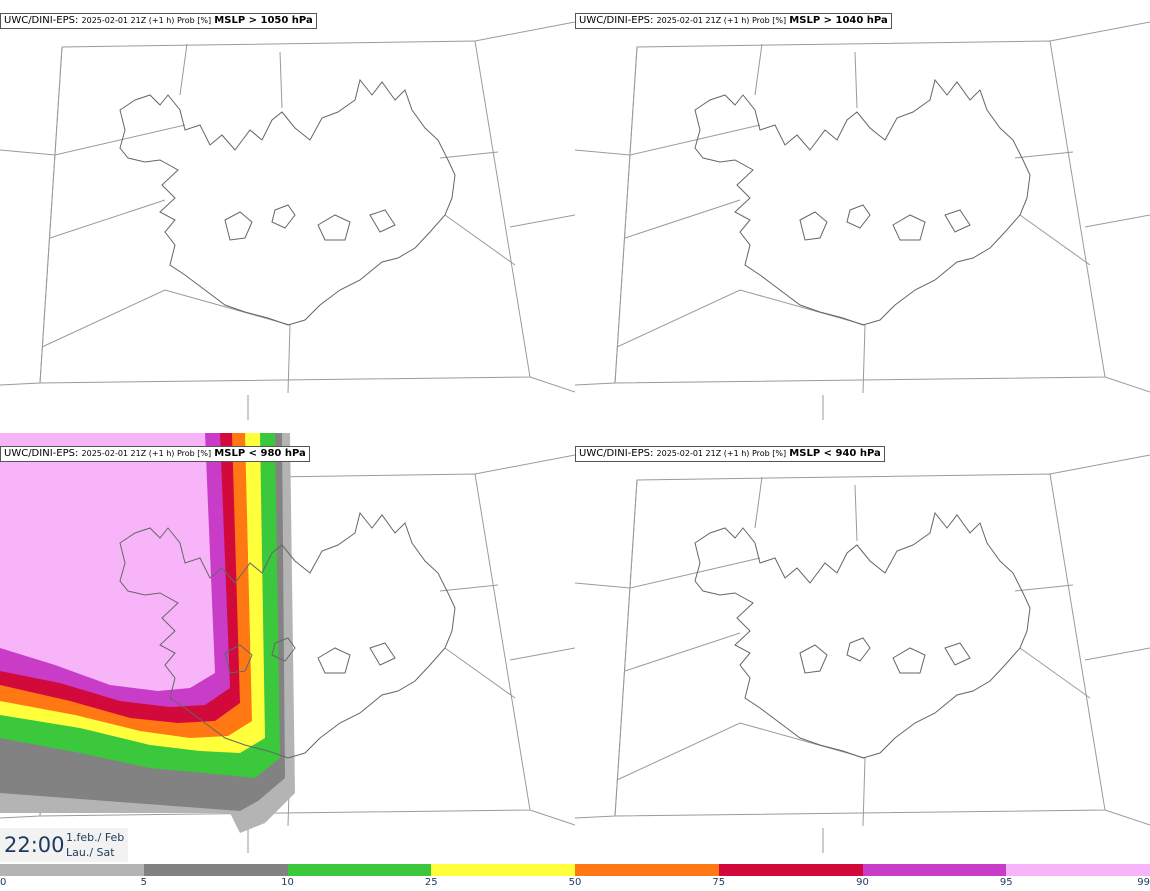 The height and width of the screenshot is (891, 1150). Describe the element at coordinates (835, 453) in the screenshot. I see `threshold-label: MSLP < 940 hPa` at that location.